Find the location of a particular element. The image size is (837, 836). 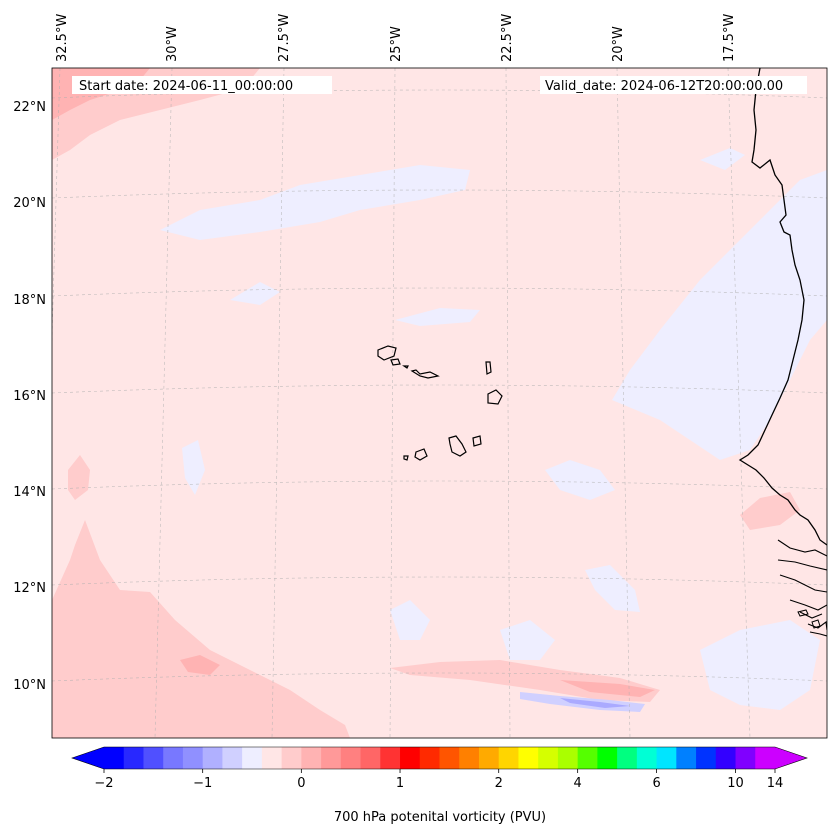

colorbar-tick-label: 10 is located at coordinates (735, 783).